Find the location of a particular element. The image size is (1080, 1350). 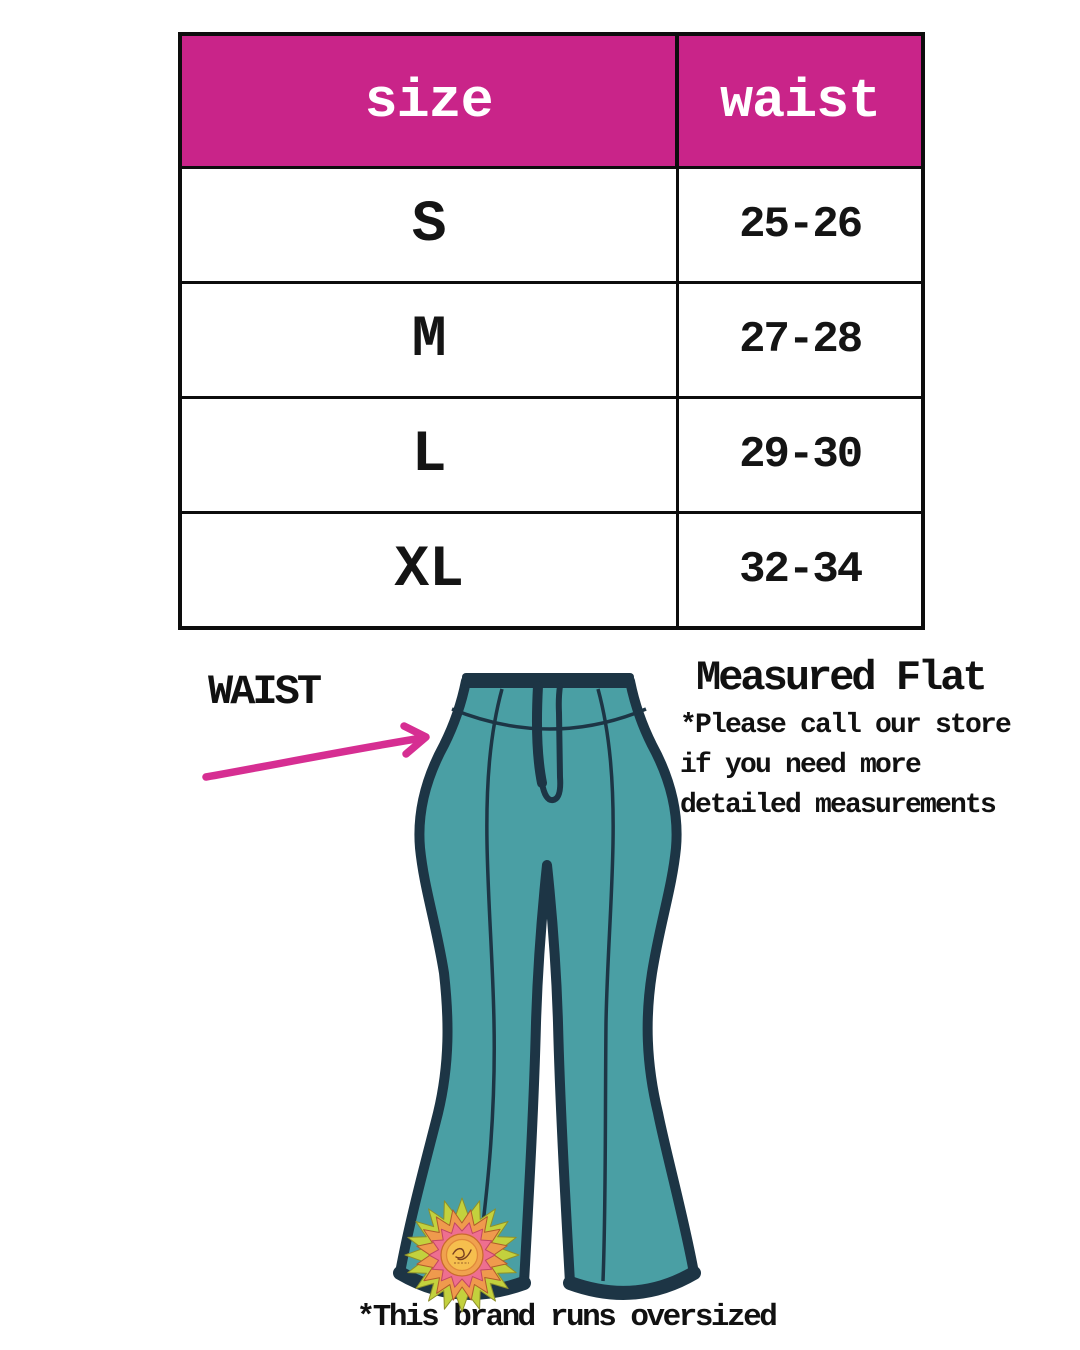

header-size-column: size is located at coordinates (431, 101).